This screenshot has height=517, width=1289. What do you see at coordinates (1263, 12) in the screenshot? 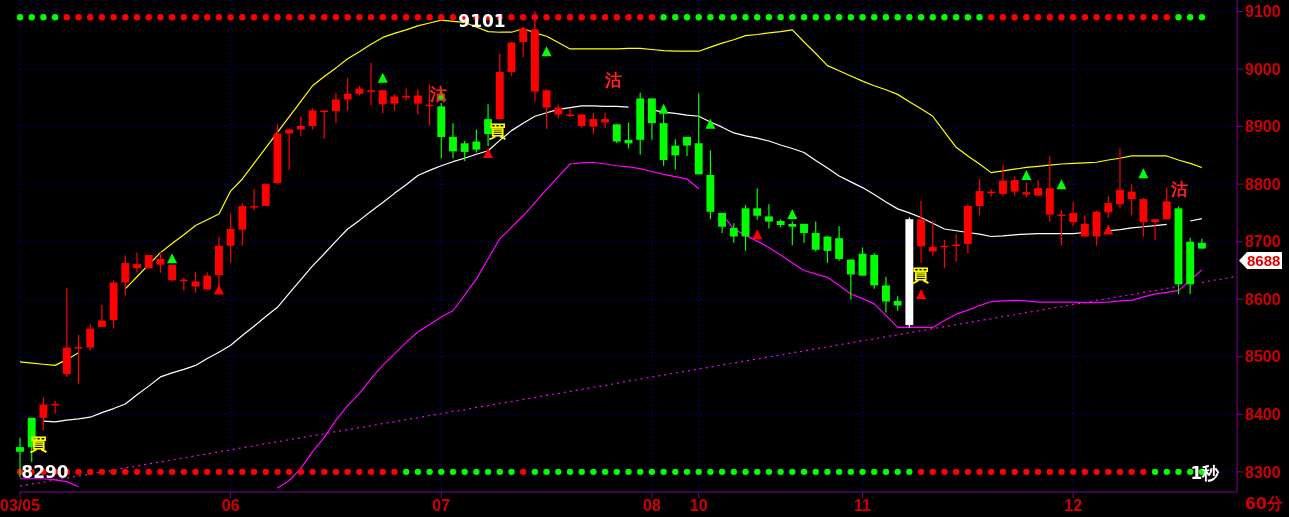
I see `y-tick-label: 9100` at bounding box center [1263, 12].